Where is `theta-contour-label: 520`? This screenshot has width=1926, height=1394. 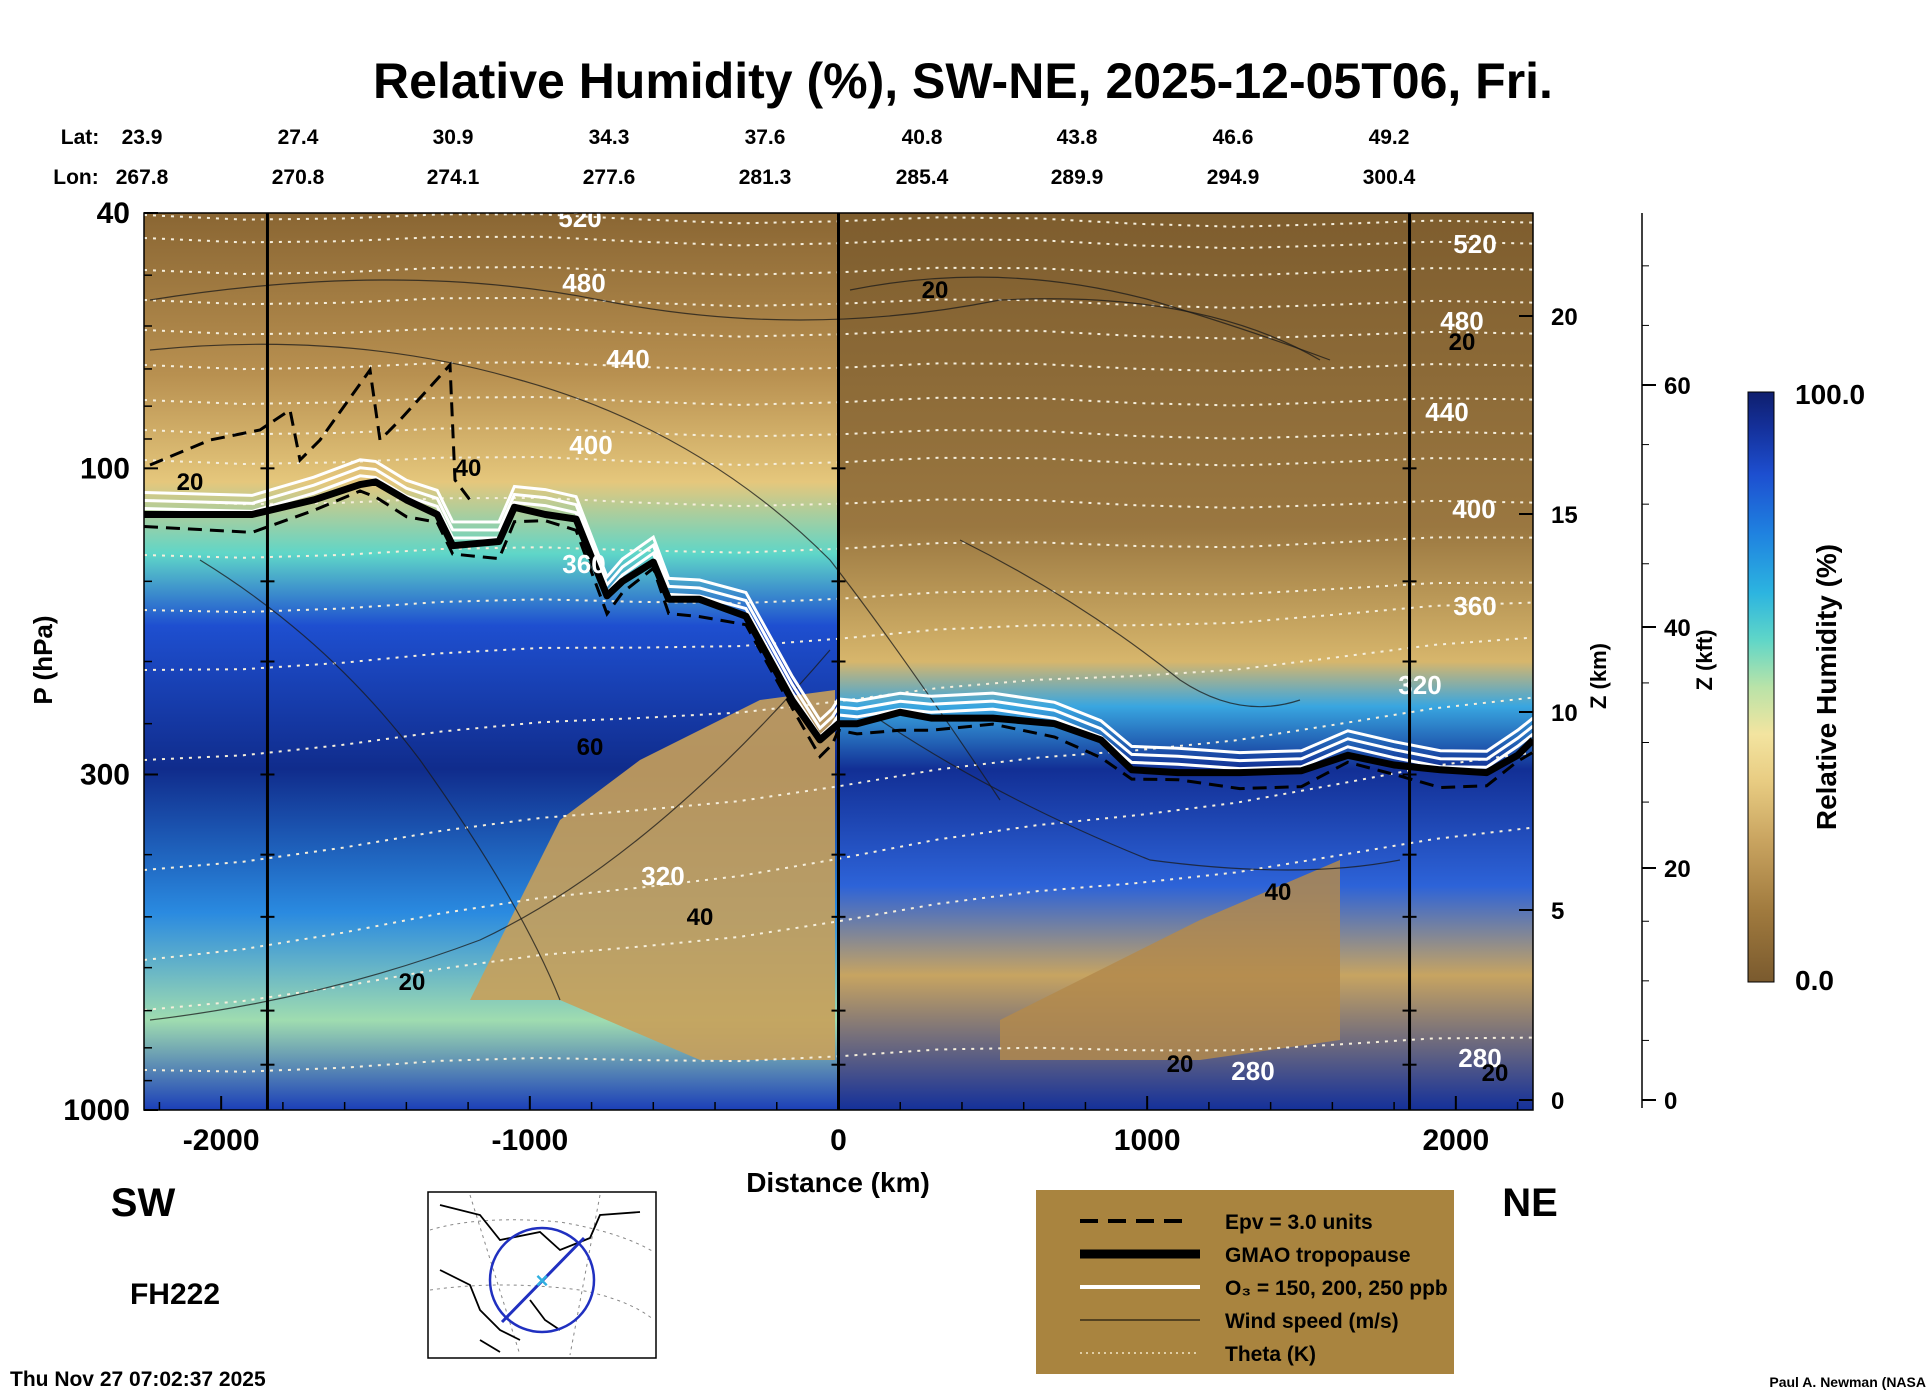 theta-contour-label: 520 is located at coordinates (579, 218).